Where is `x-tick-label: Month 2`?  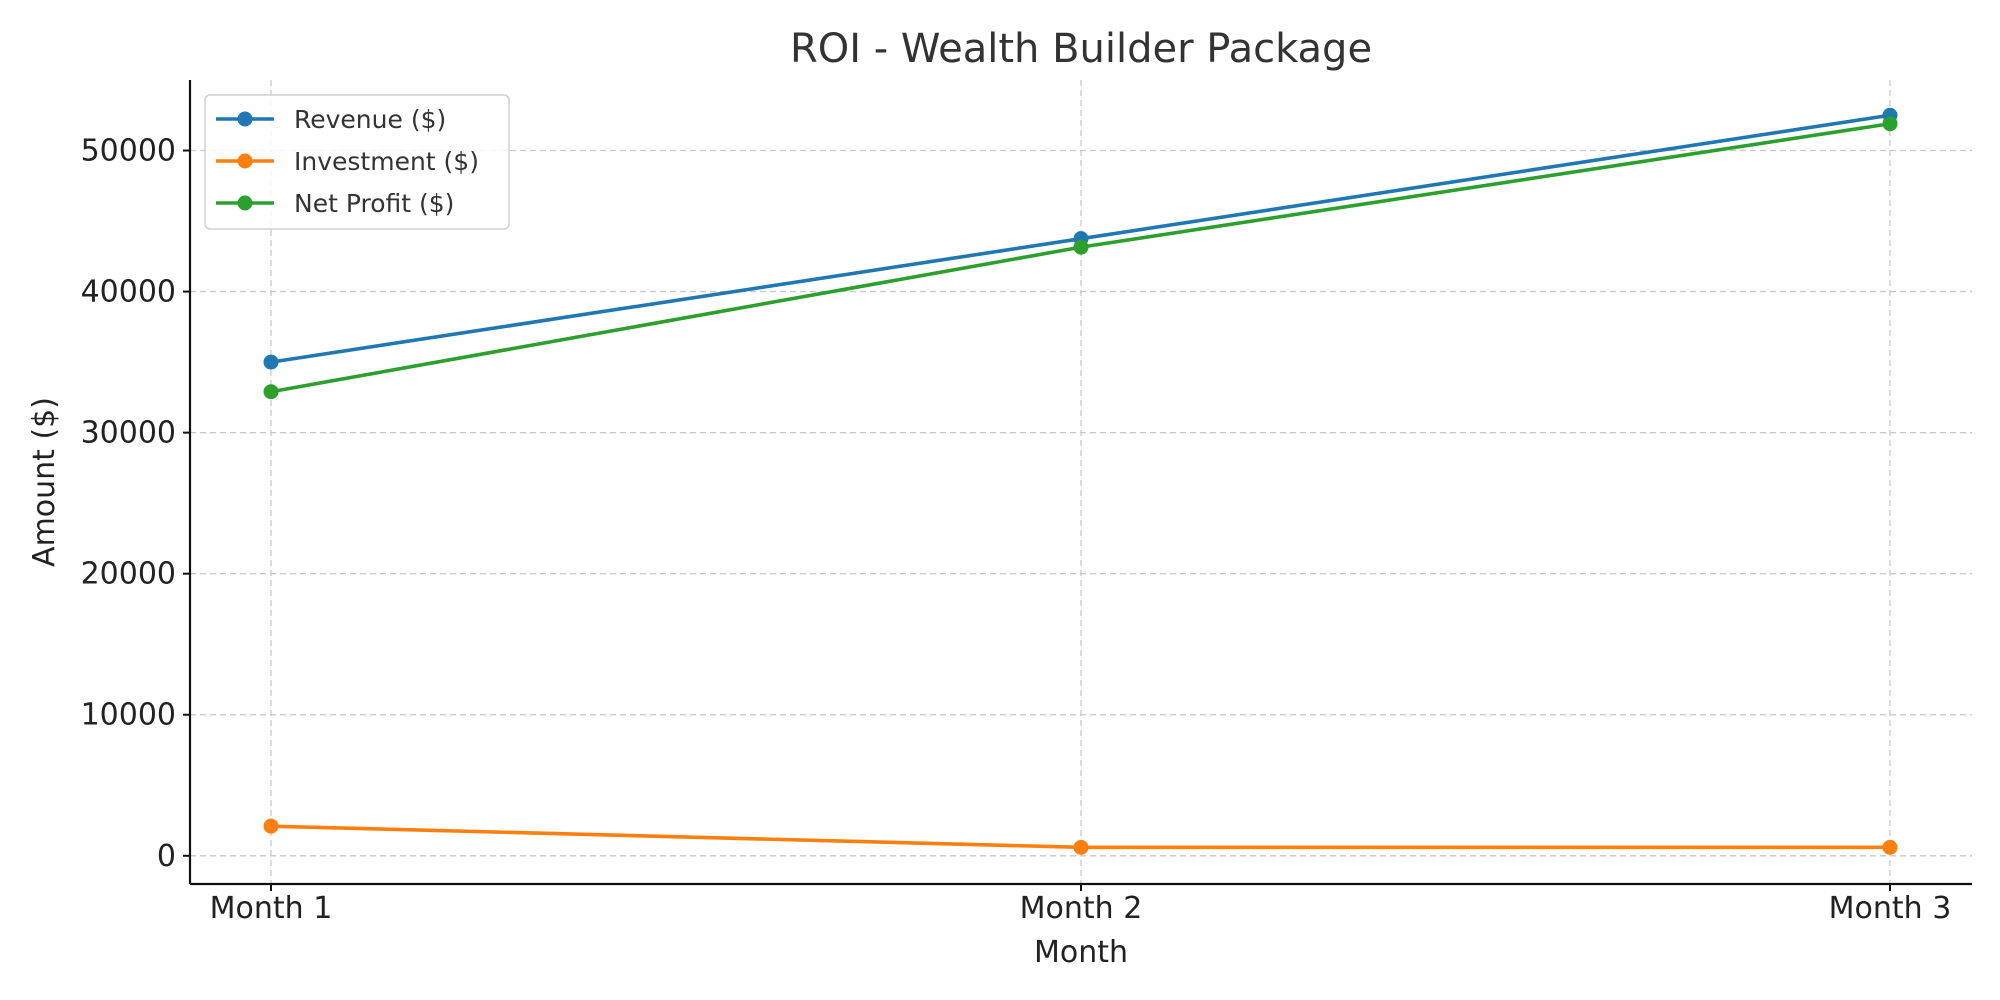
x-tick-label: Month 2 is located at coordinates (1081, 908).